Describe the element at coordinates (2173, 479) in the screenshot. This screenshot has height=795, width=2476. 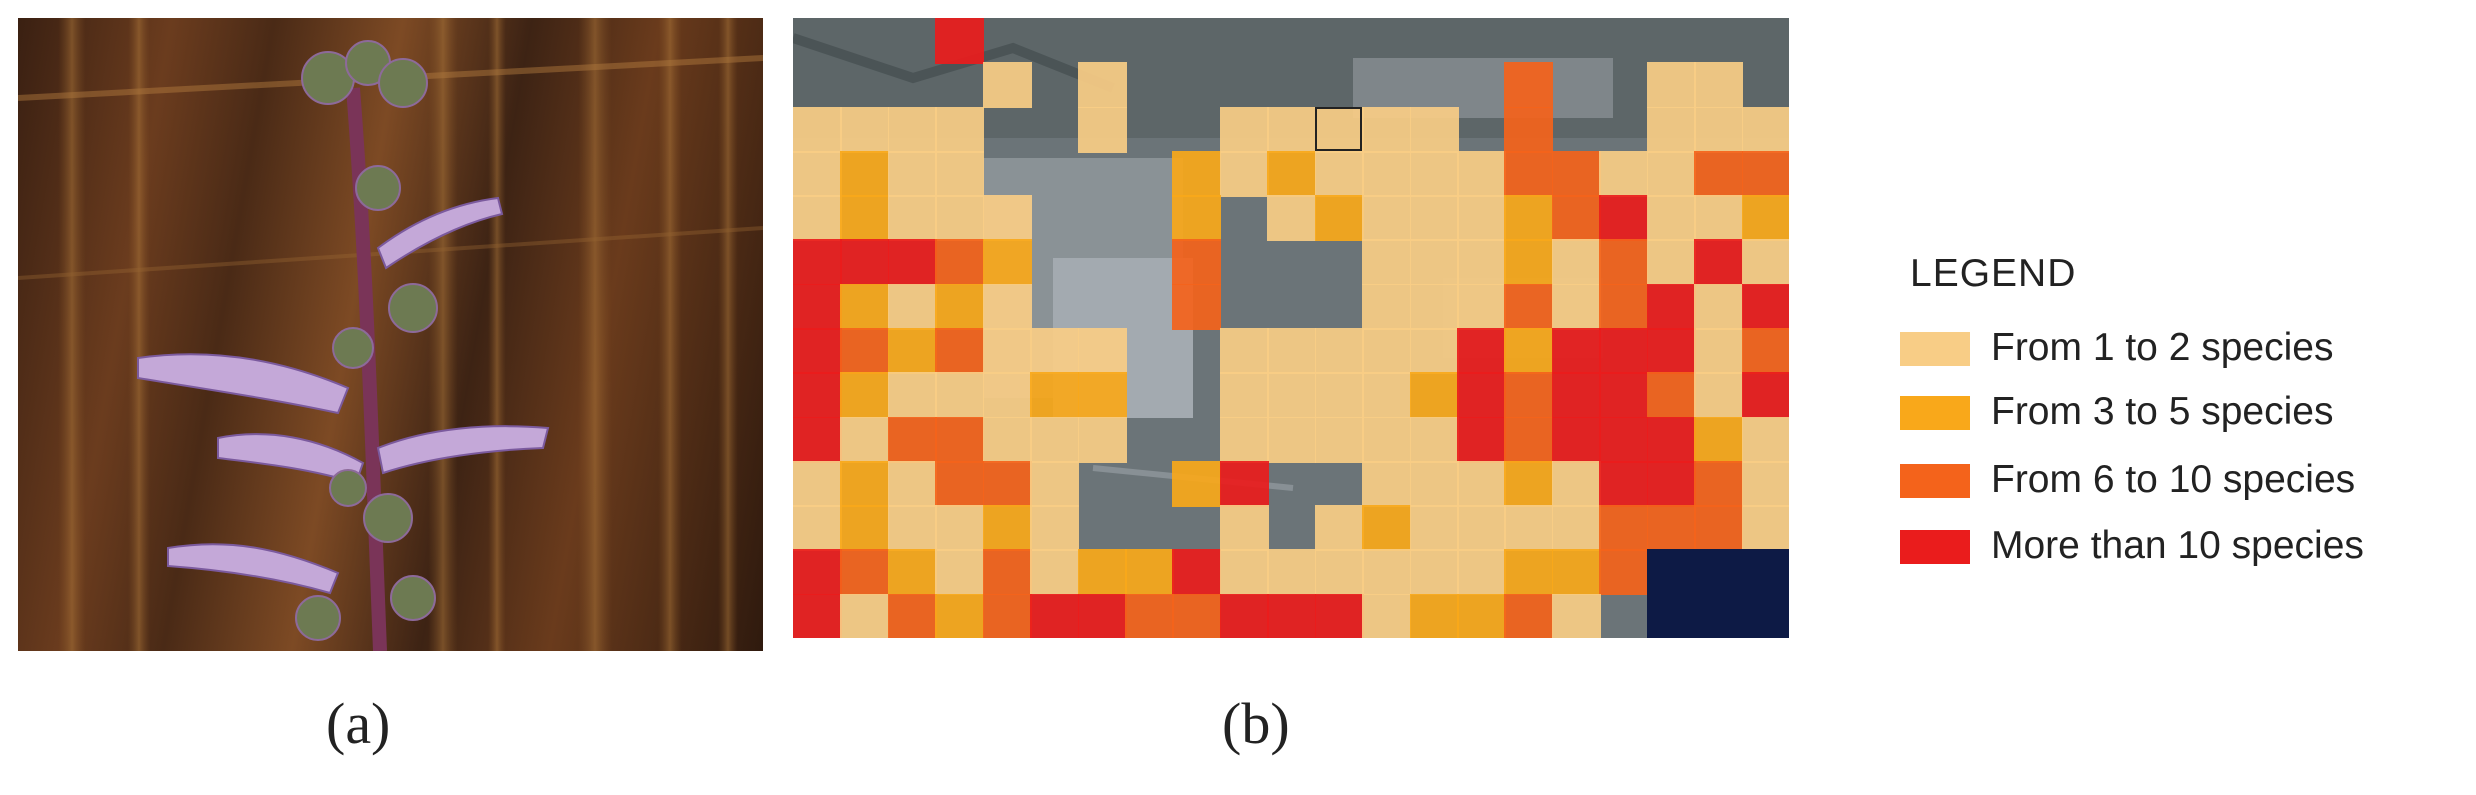
I see `legend-label: From 6 to 10 species` at that location.